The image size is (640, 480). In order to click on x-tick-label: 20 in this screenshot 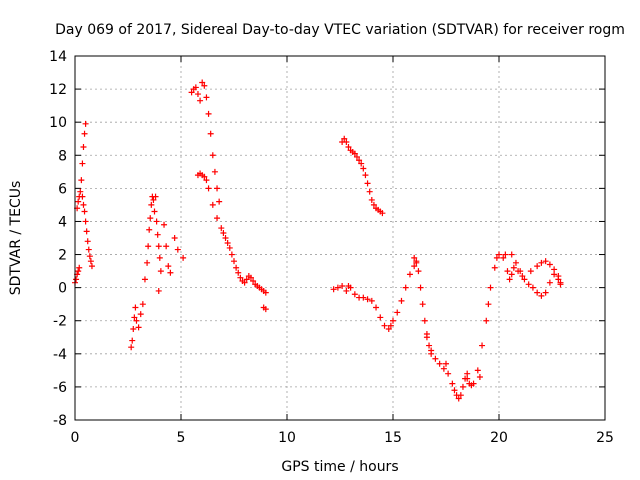, I will do `click(499, 438)`.